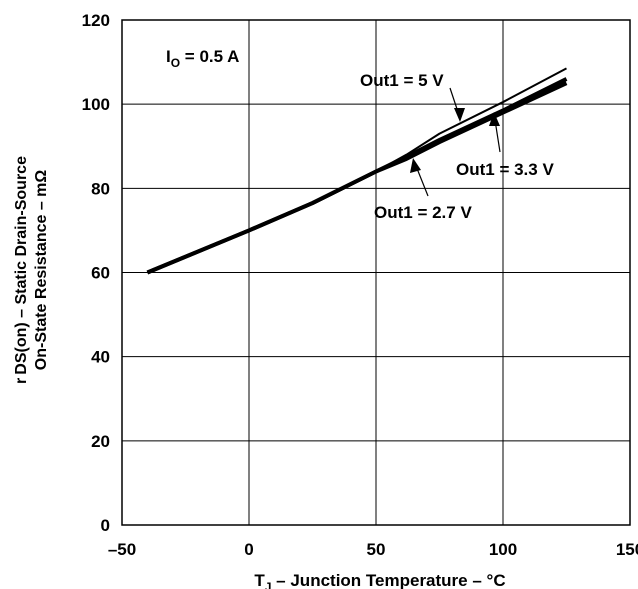 The height and width of the screenshot is (589, 638). I want to click on x-tick-labels: –50 0 50 100 150, so click(373, 549).